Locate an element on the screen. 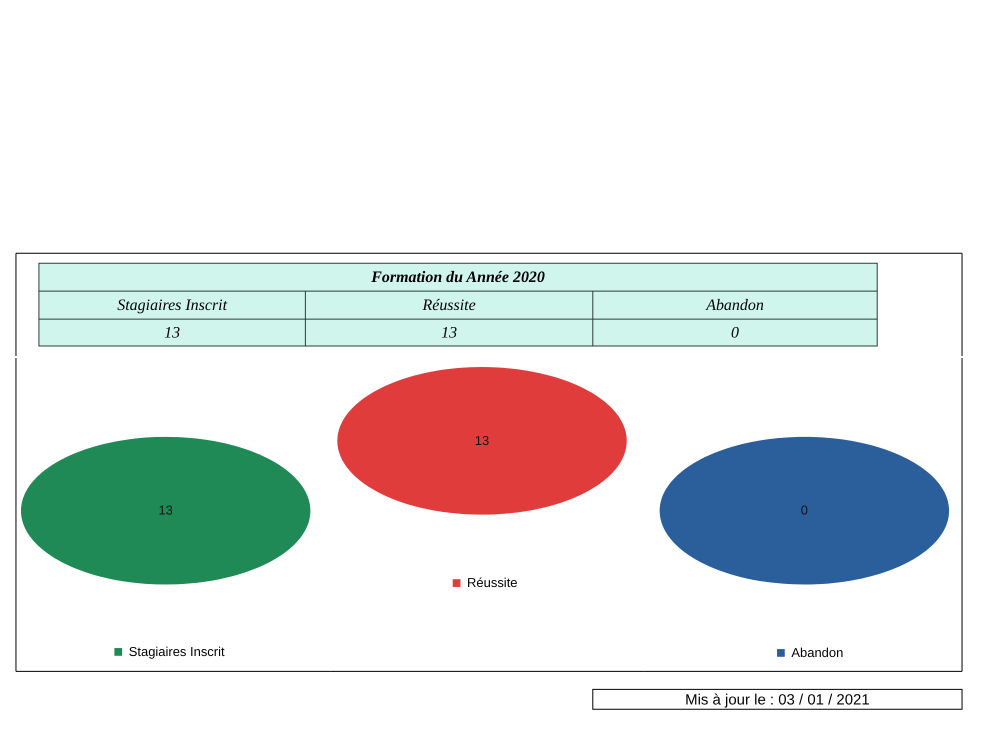 The image size is (981, 736). text: Mis à jour le : 03 / 01 / 2021 is located at coordinates (777, 699).